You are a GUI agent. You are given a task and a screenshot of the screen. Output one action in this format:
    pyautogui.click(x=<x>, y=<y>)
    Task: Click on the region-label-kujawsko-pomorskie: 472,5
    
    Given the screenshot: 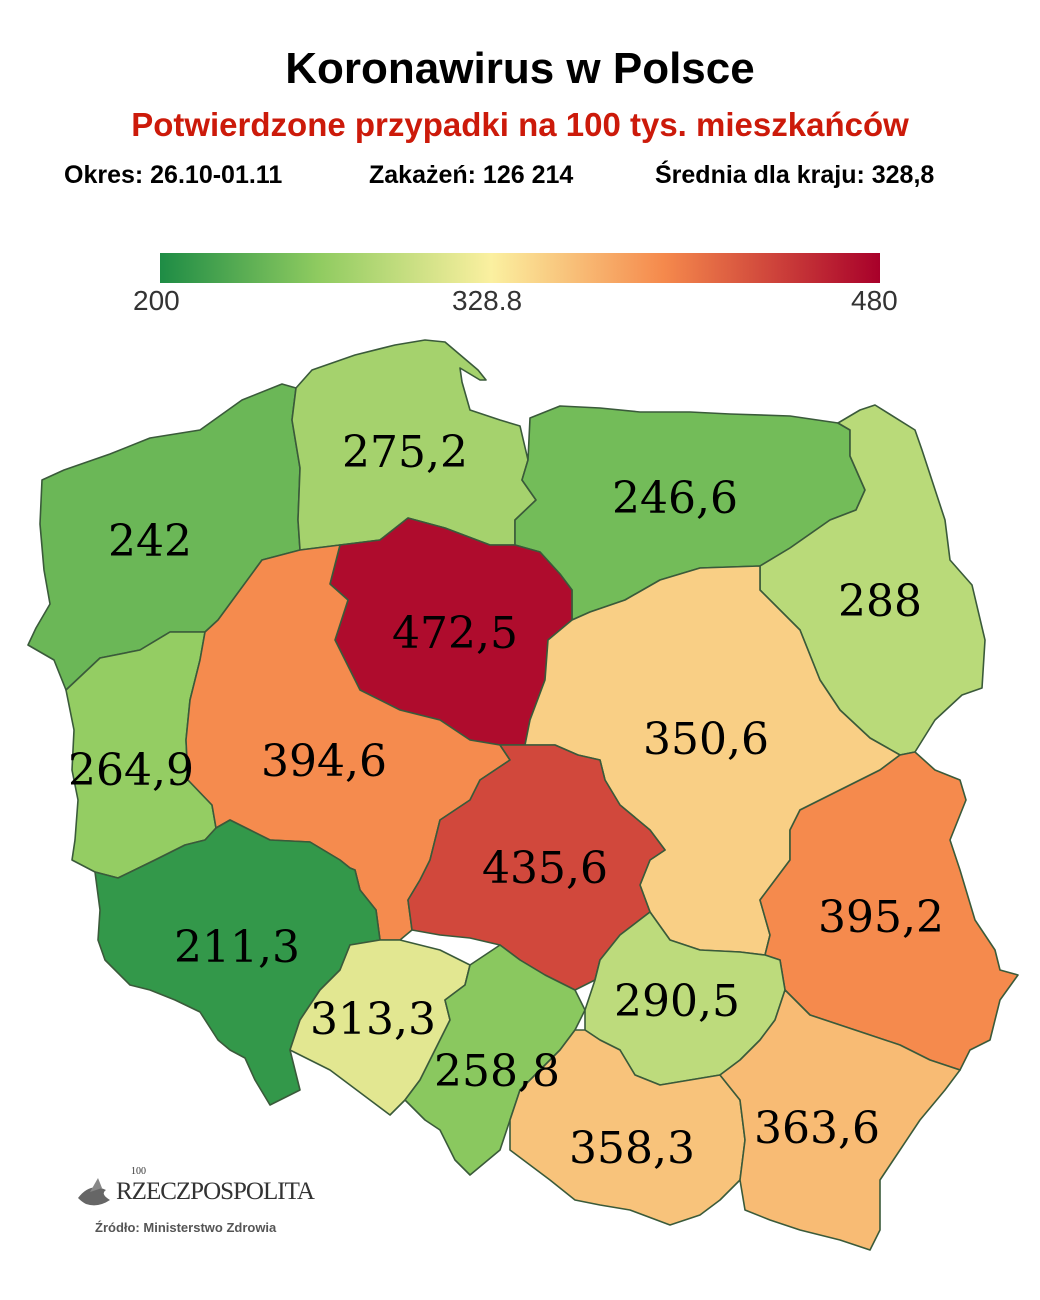 What is the action you would take?
    pyautogui.click(x=455, y=633)
    